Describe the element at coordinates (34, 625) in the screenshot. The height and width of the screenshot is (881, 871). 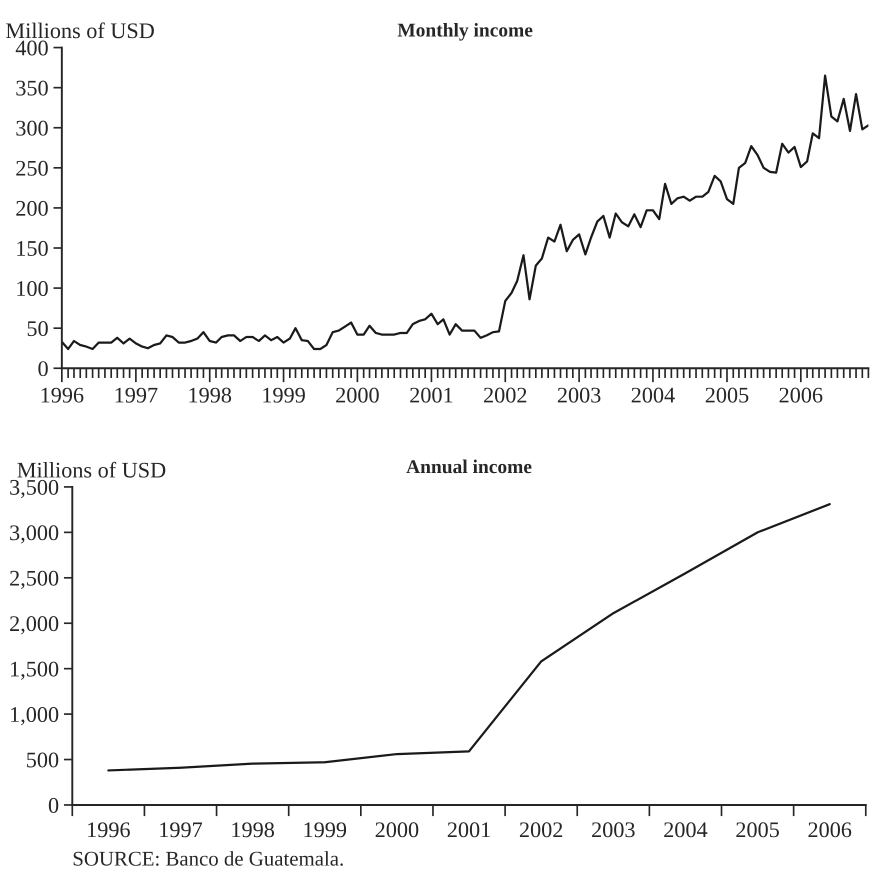
I see `y-tick-label: 2,000` at that location.